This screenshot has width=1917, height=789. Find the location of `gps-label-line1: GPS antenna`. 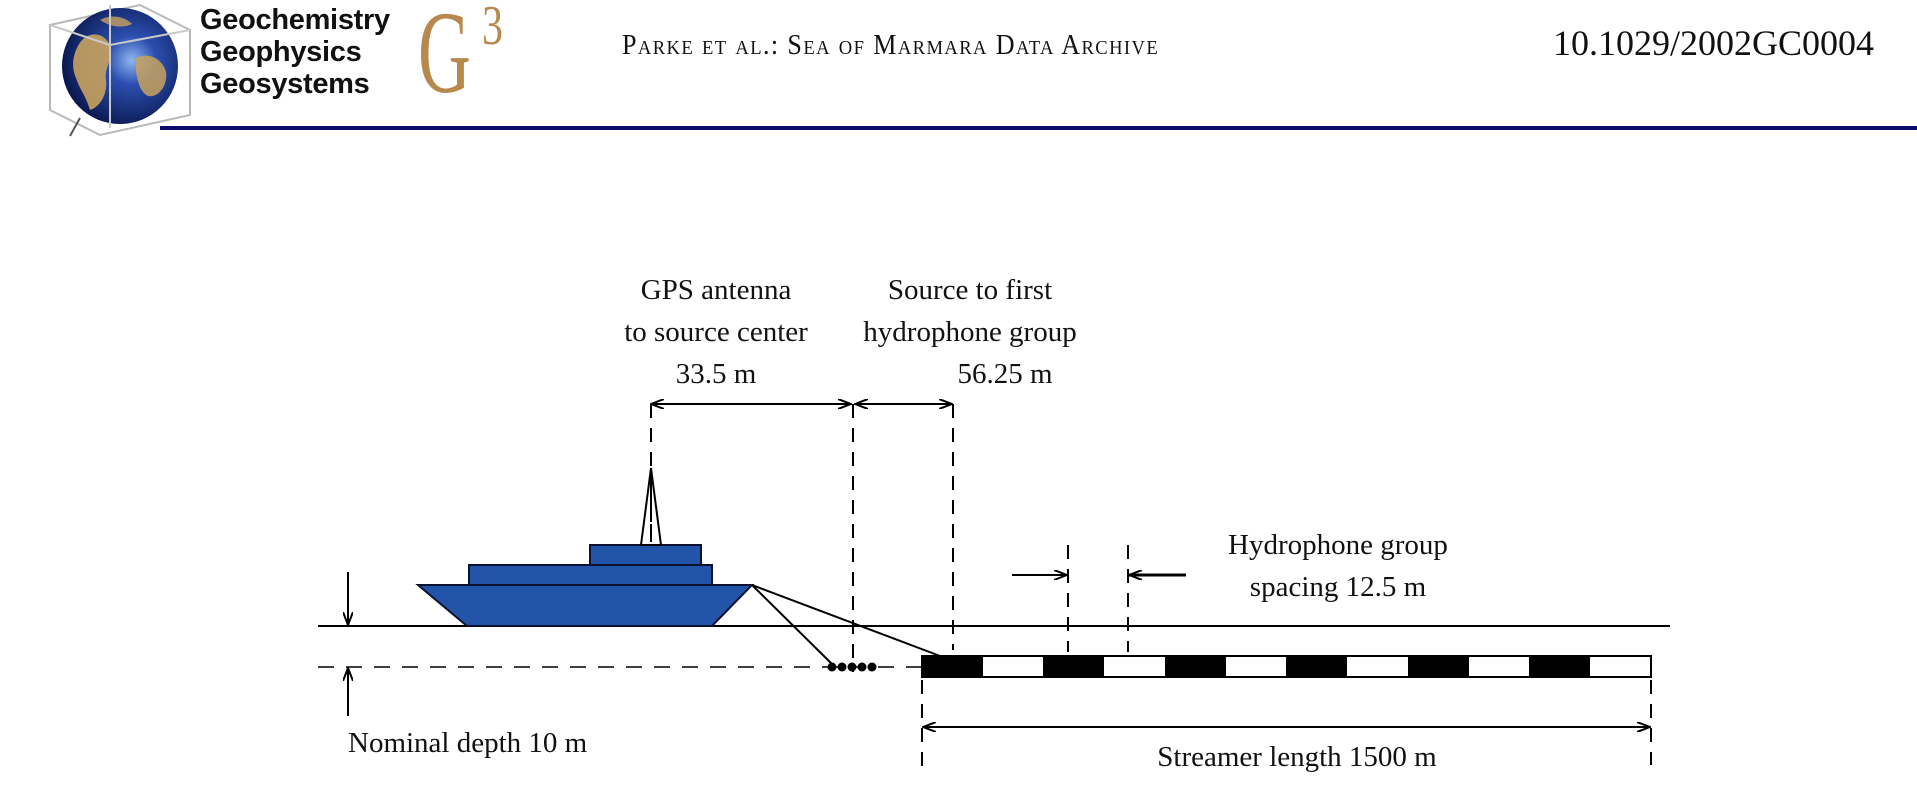

gps-label-line1: GPS antenna is located at coordinates (716, 290).